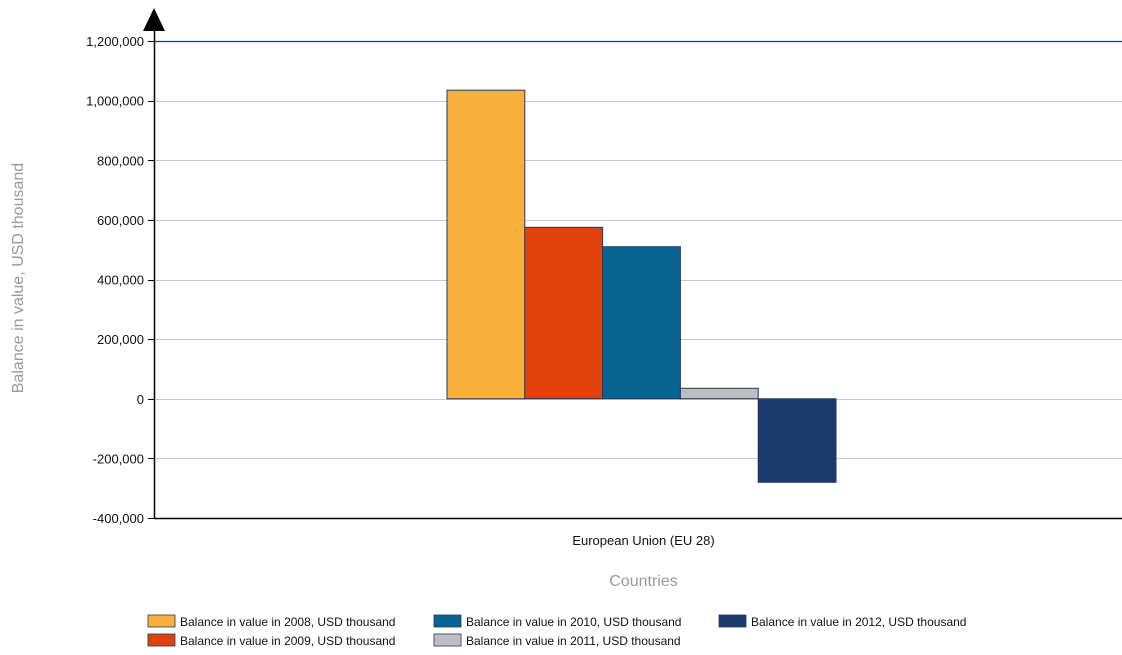 Image resolution: width=1122 pixels, height=655 pixels. Describe the element at coordinates (287, 641) in the screenshot. I see `legend-label: Balance in value in 2009, USD thousand` at that location.